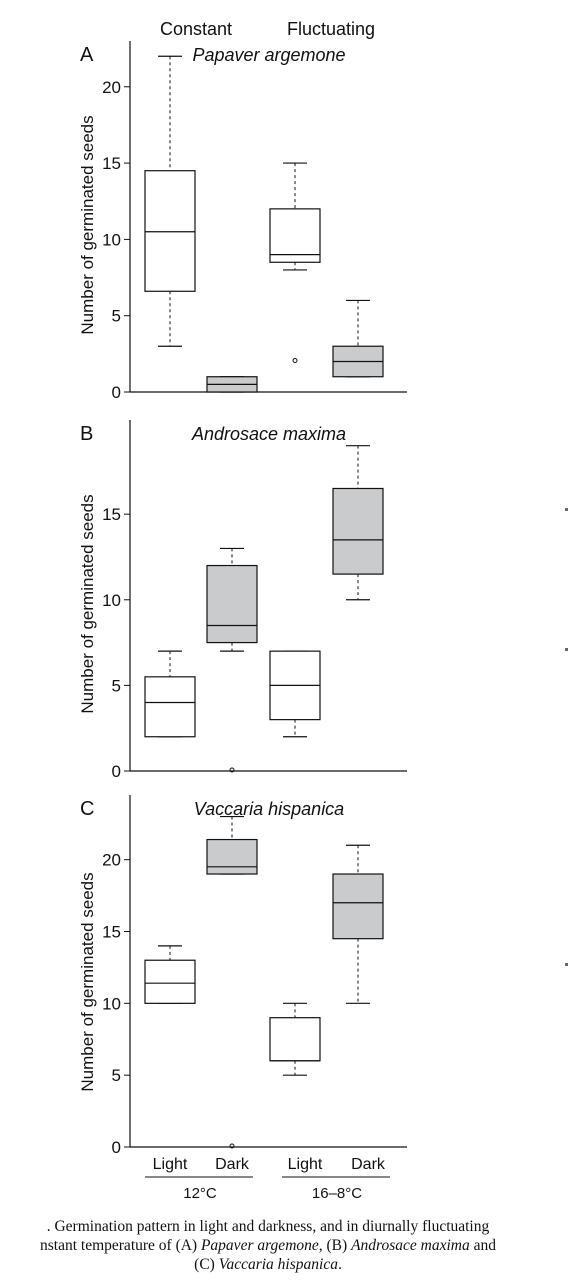 Image resolution: width=568 pixels, height=1284 pixels. I want to click on caption-line-3: (C) Vaccaria hispanica., so click(274, 1264).